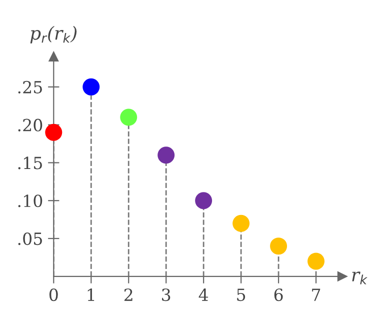 Image resolution: width=370 pixels, height=333 pixels. Describe the element at coordinates (30, 163) in the screenshot. I see `y-tick-label: .15` at that location.